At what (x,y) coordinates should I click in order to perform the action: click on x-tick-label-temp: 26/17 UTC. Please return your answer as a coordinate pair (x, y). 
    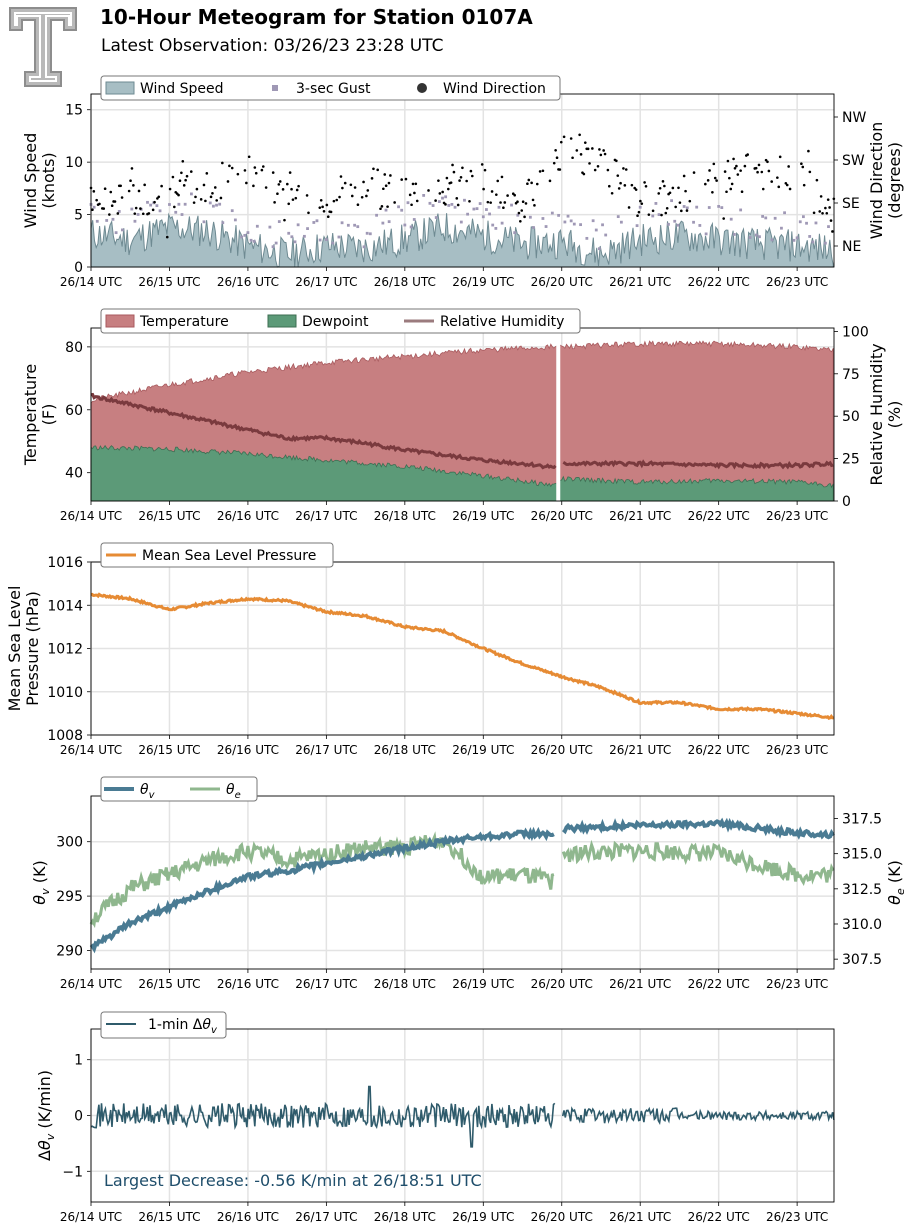
    Looking at the image, I should click on (326, 516).